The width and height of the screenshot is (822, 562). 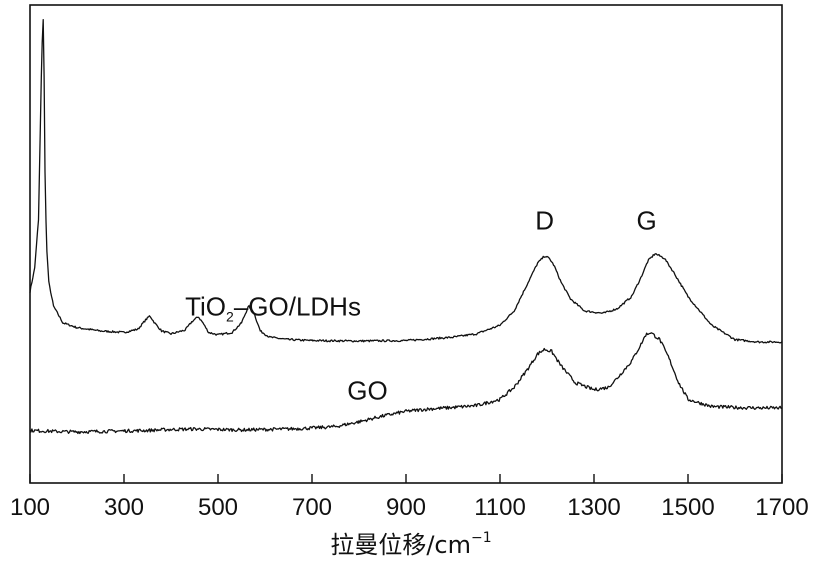 What do you see at coordinates (273, 308) in the screenshot?
I see `series-label-tio2-go-ldhs: TiO2–GO/LDHs` at bounding box center [273, 308].